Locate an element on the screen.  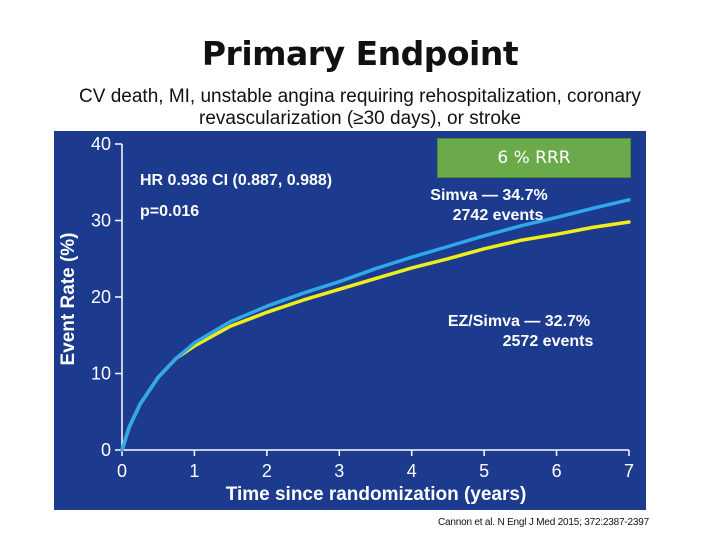
simva-label-line-2: 2742 events is located at coordinates (498, 215).